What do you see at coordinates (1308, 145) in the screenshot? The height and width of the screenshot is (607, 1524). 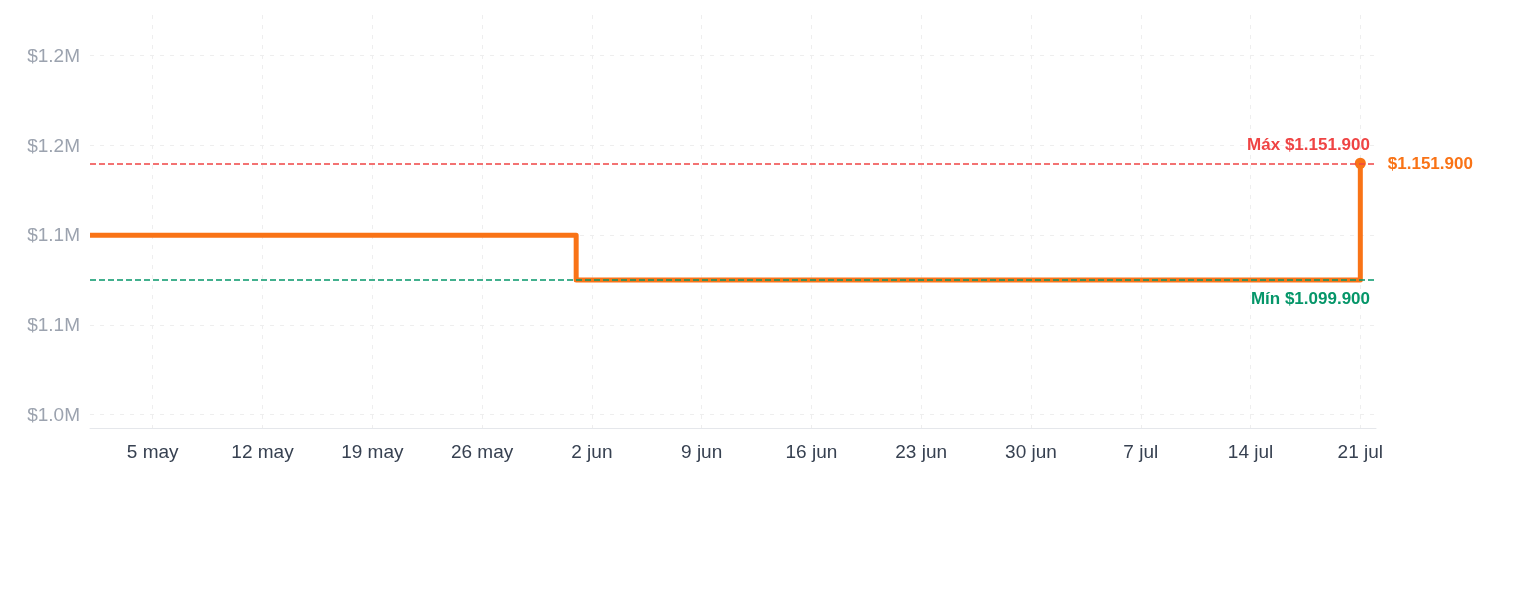 I see `ref-line-label: Máx $1.151.900` at bounding box center [1308, 145].